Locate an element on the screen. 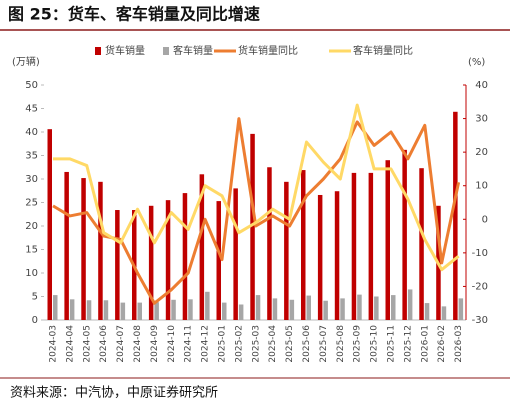 This screenshot has height=413, width=510. legend-label: 客车销量同比 is located at coordinates (383, 50).